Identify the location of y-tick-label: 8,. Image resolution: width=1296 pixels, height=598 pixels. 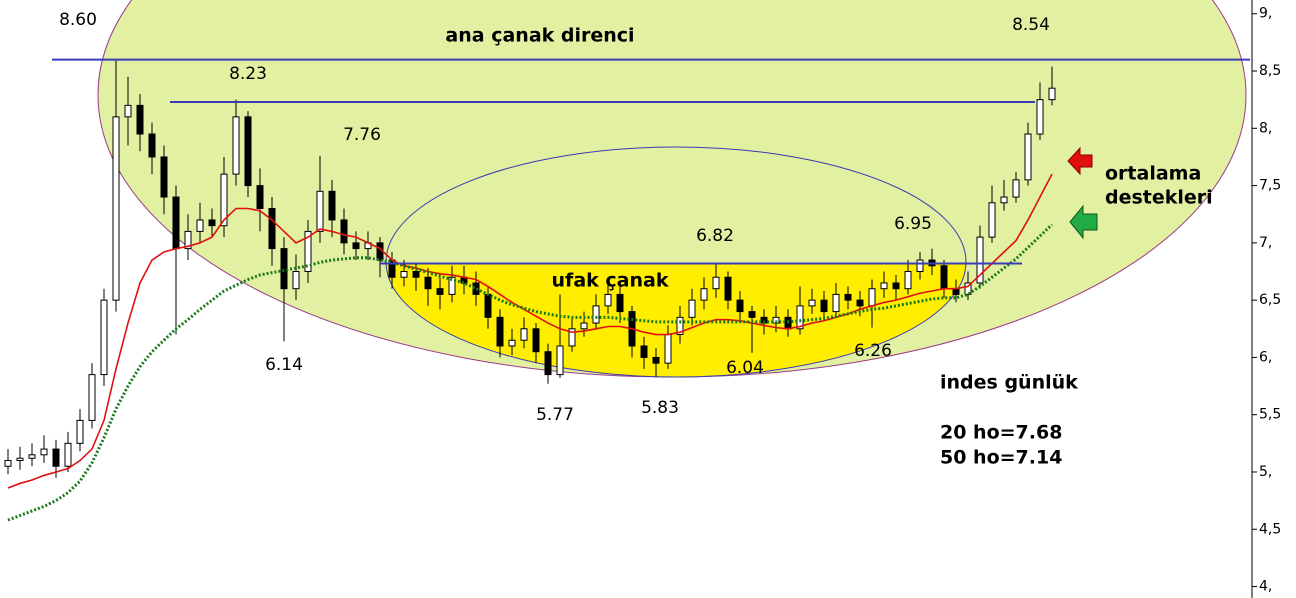
(1265, 128).